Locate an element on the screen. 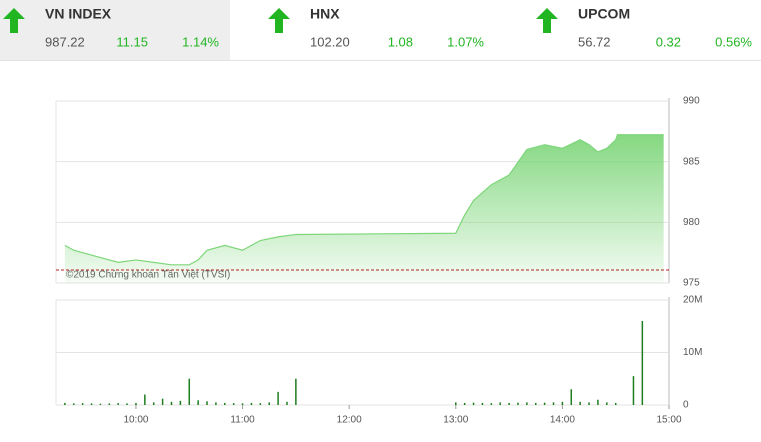 This screenshot has height=442, width=761. x-tick-label: 12:00 is located at coordinates (349, 420).